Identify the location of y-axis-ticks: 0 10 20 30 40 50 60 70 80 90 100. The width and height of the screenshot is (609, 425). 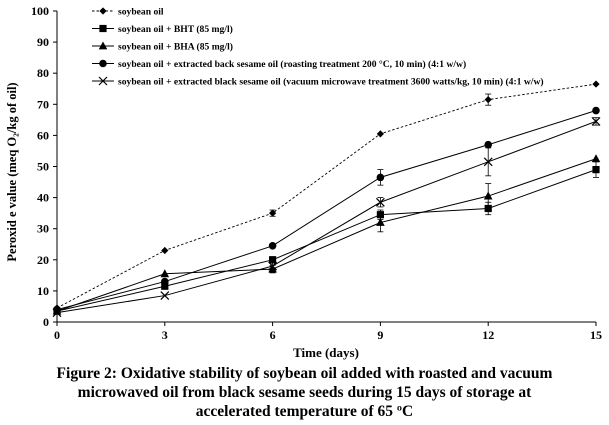
(44, 166).